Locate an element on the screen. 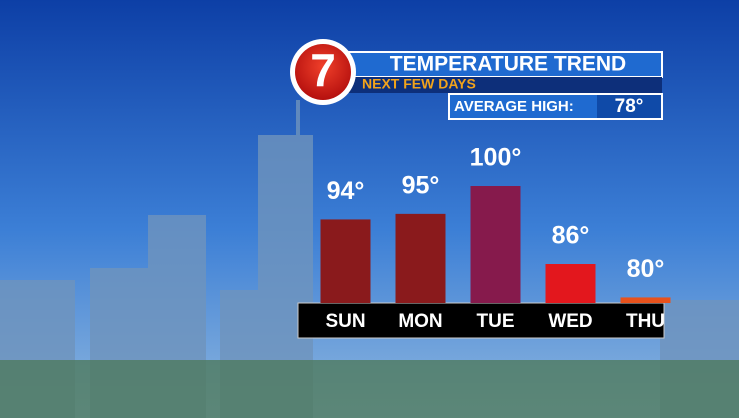  logo-text: 7 is located at coordinates (323, 70).